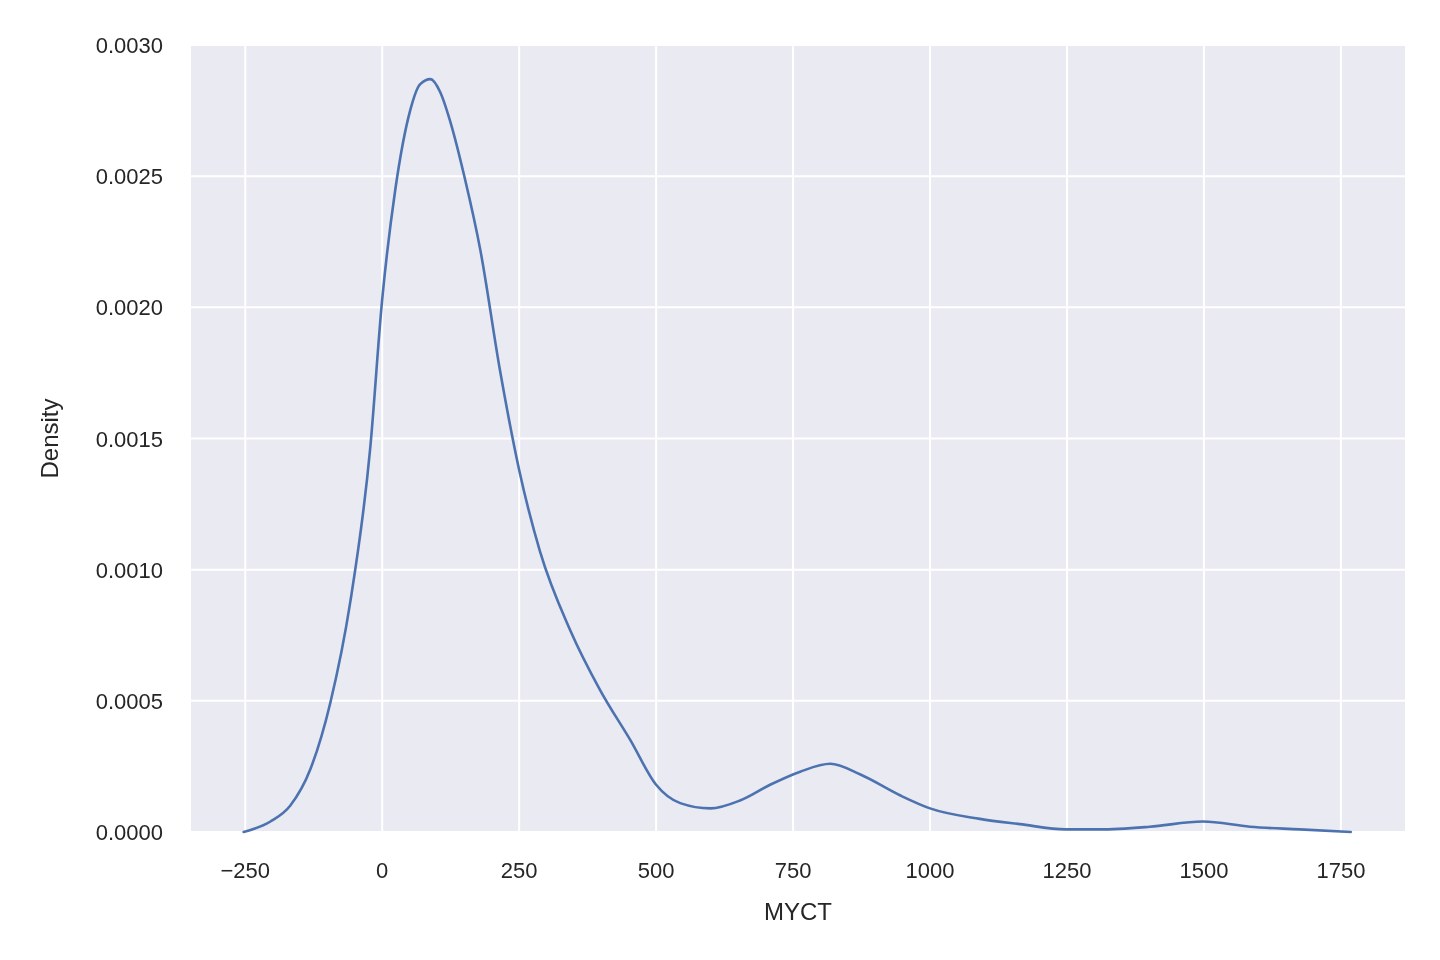 Image resolution: width=1440 pixels, height=960 pixels. Describe the element at coordinates (1067, 870) in the screenshot. I see `x-tick-label: 1250` at that location.